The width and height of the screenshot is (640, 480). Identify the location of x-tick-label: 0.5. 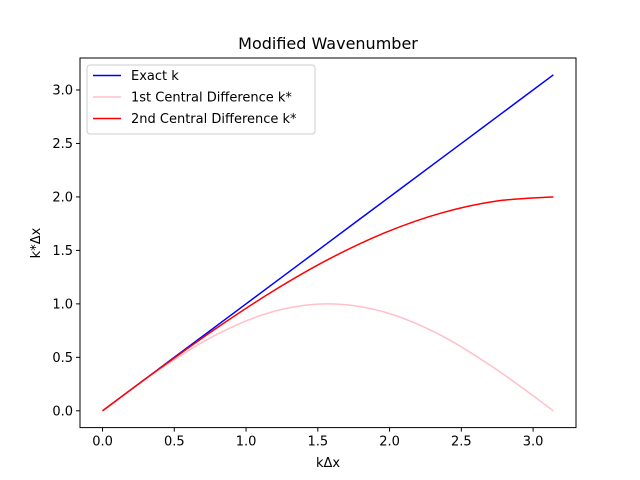
(174, 442).